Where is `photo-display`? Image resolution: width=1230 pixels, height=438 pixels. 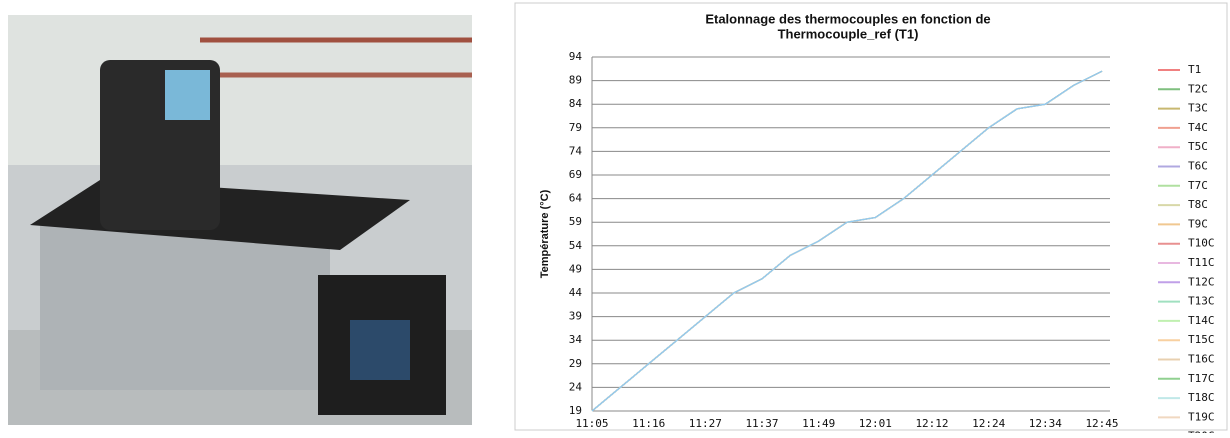
photo-display is located at coordinates (187, 95).